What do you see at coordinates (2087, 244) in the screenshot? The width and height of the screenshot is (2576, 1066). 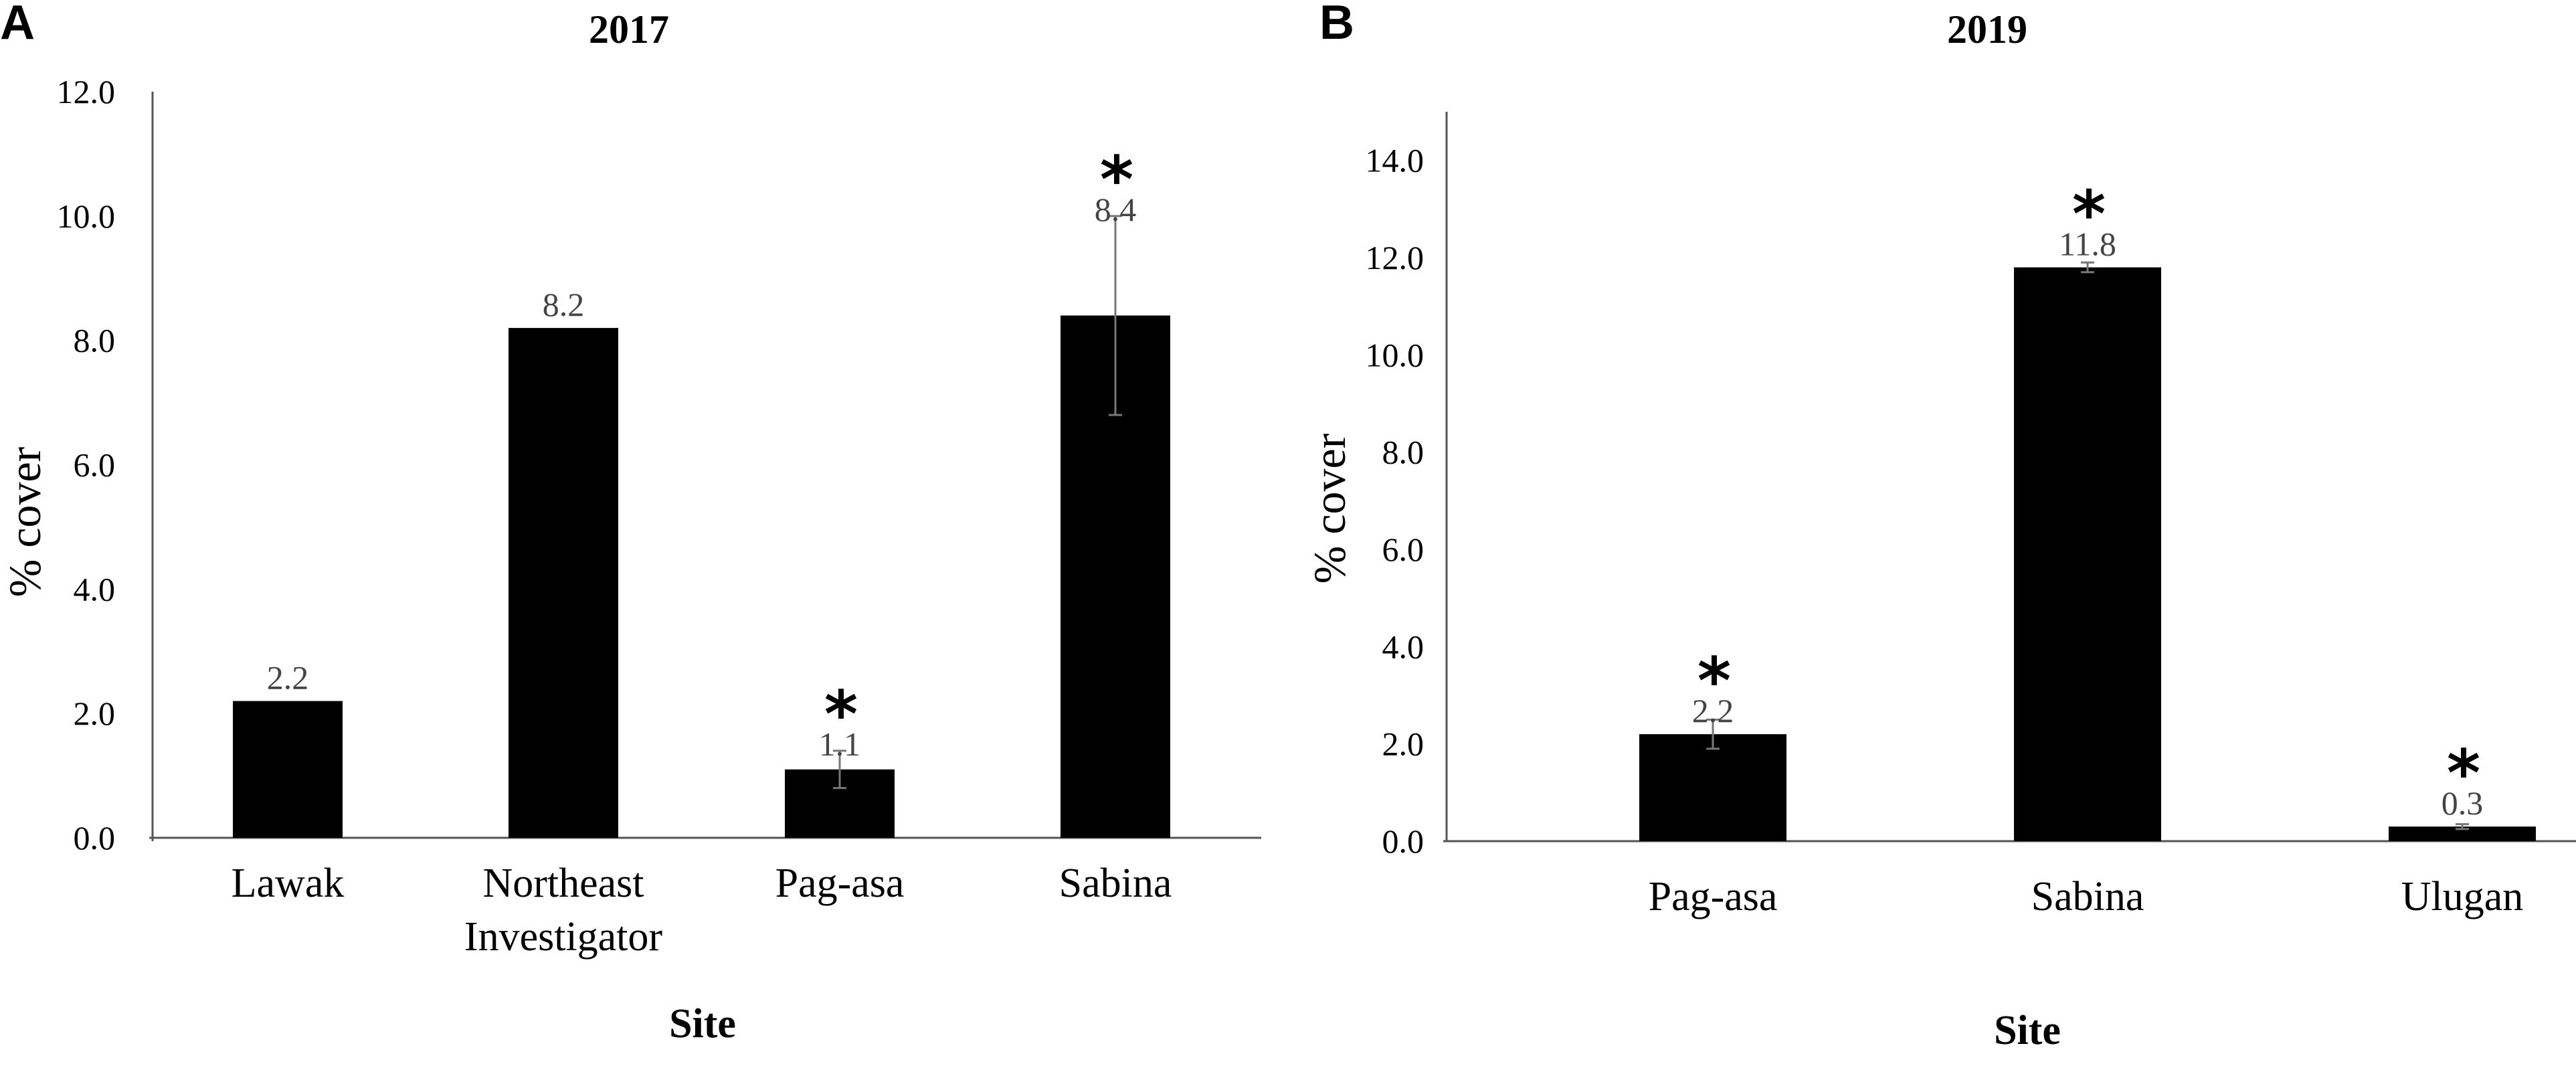 I see `panel-b-data-label: 11.8` at bounding box center [2087, 244].